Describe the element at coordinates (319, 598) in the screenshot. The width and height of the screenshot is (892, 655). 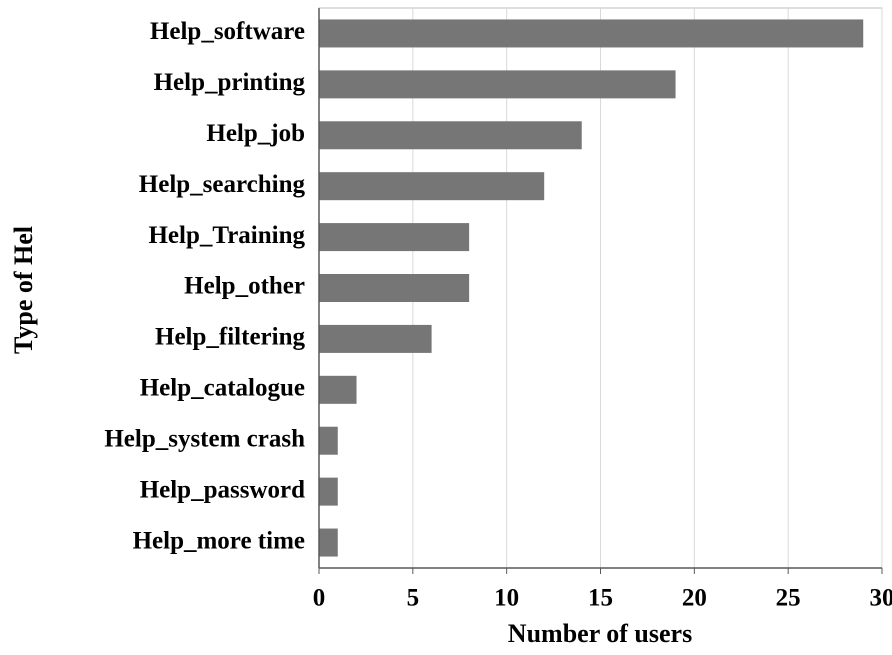
I see `x-tick-label: 0` at that location.